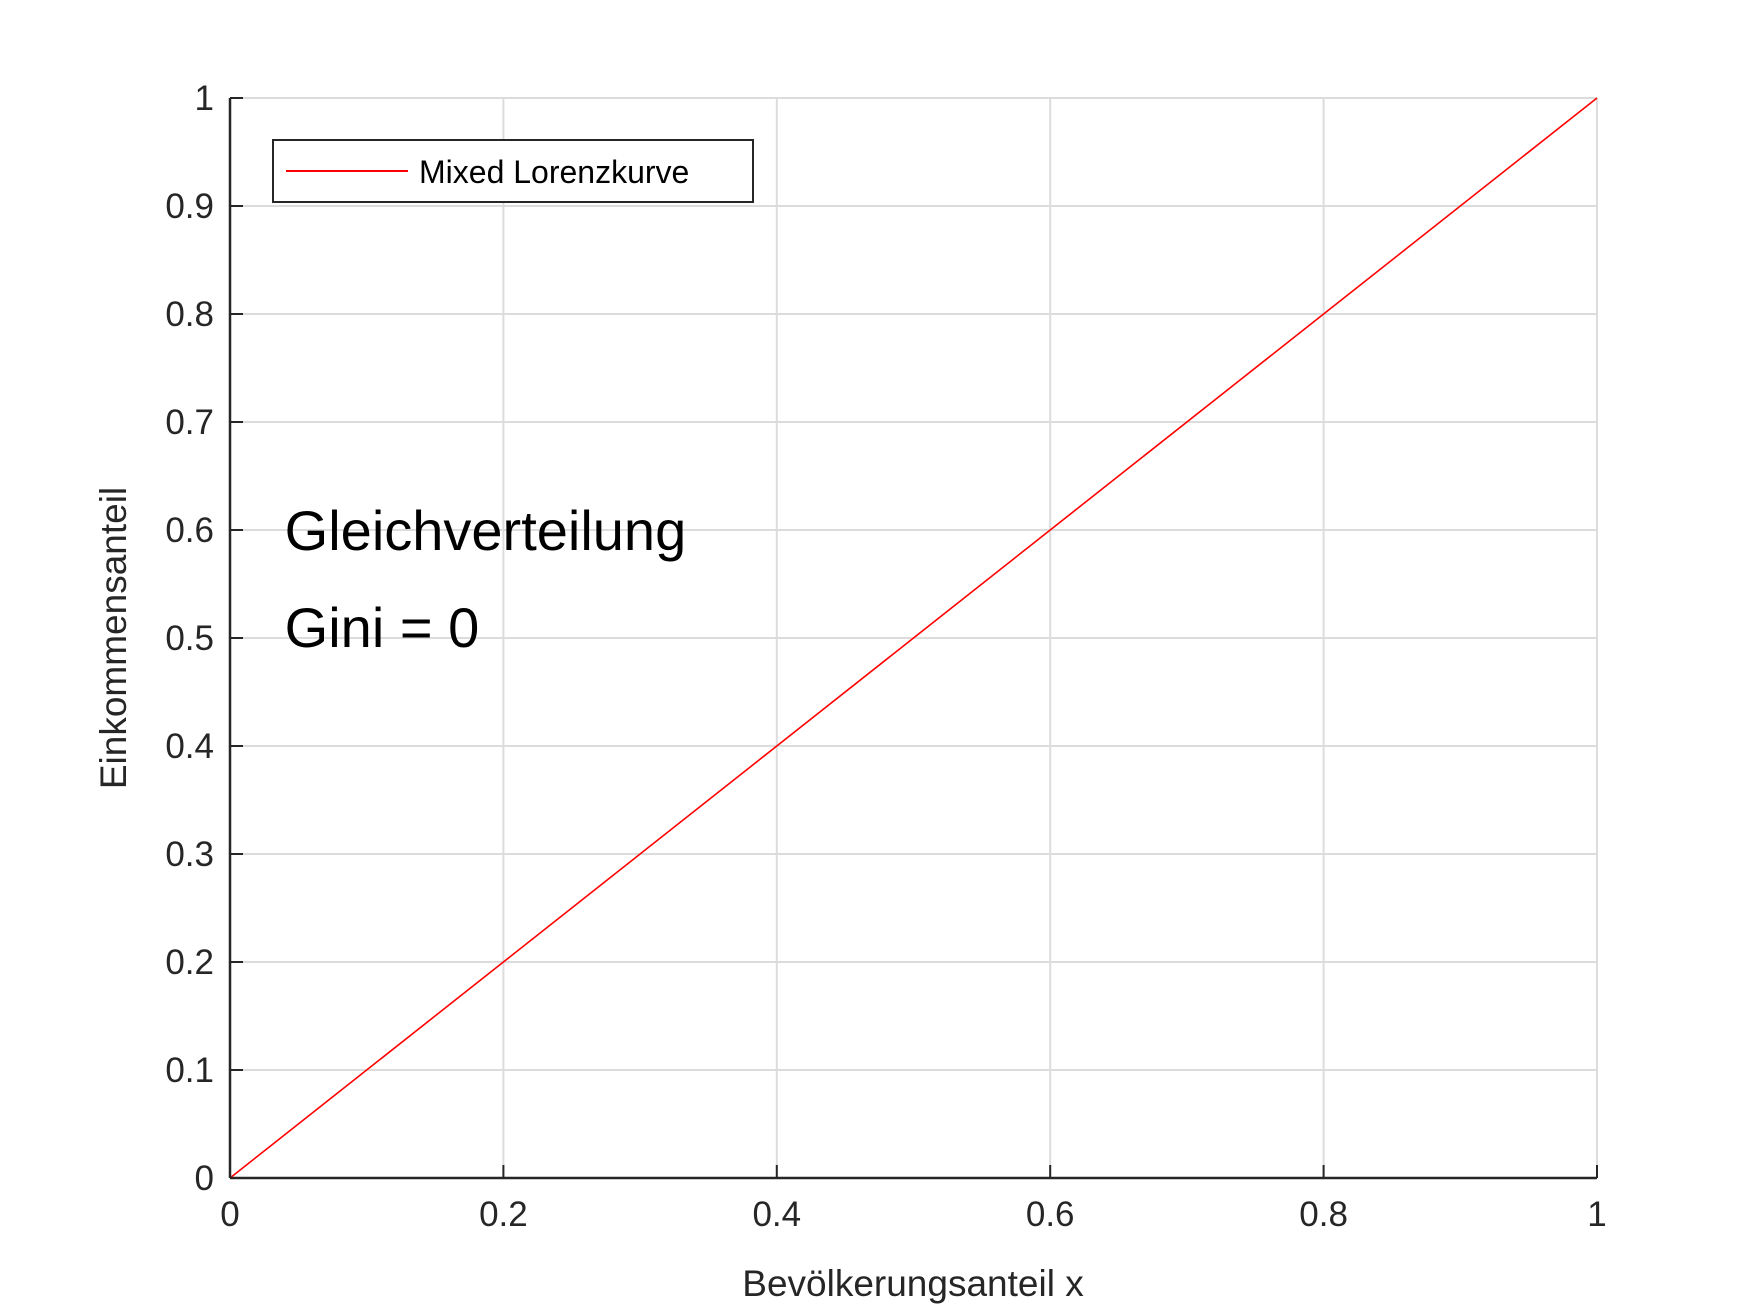 The width and height of the screenshot is (1750, 1313). What do you see at coordinates (1323, 1214) in the screenshot?
I see `x-tick-label-4: 0.8` at bounding box center [1323, 1214].